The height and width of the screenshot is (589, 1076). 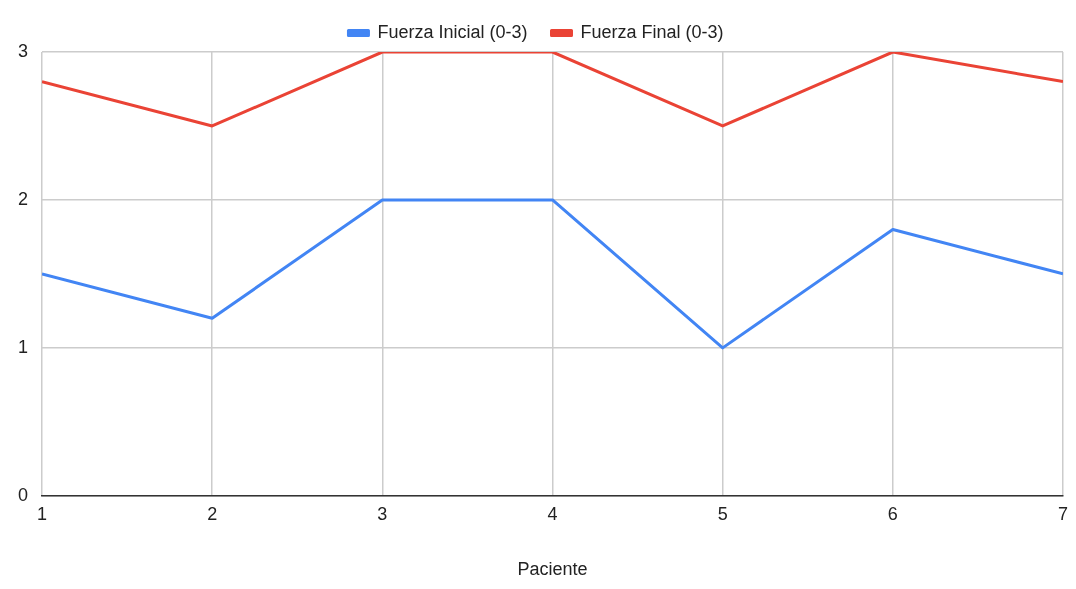 I want to click on x-tick-label: 7, so click(x=1062, y=513).